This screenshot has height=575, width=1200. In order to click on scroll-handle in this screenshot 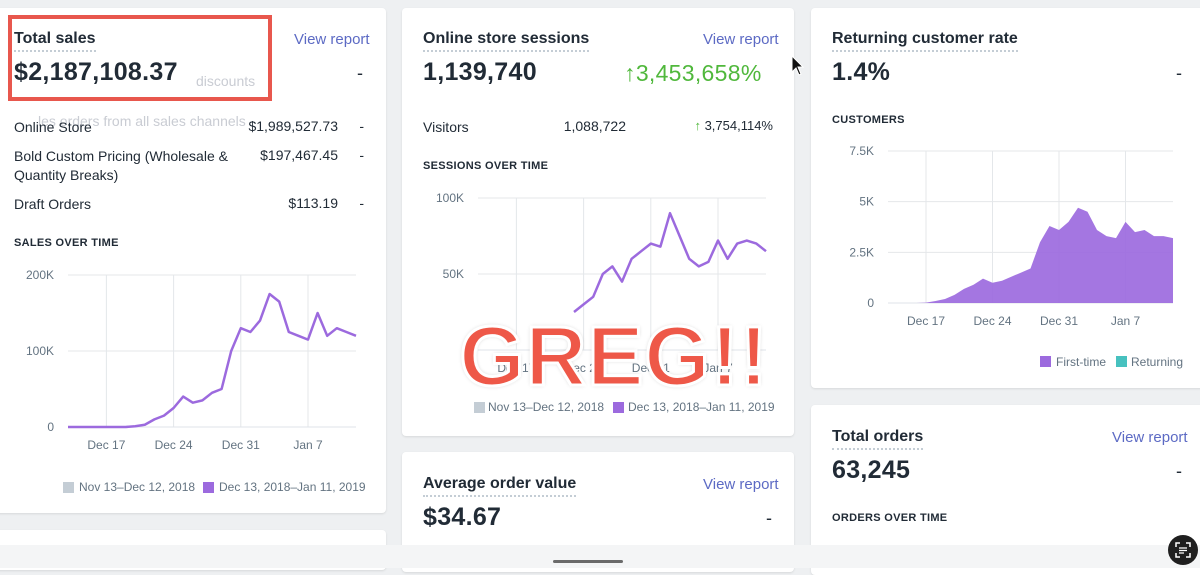, I will do `click(588, 561)`.